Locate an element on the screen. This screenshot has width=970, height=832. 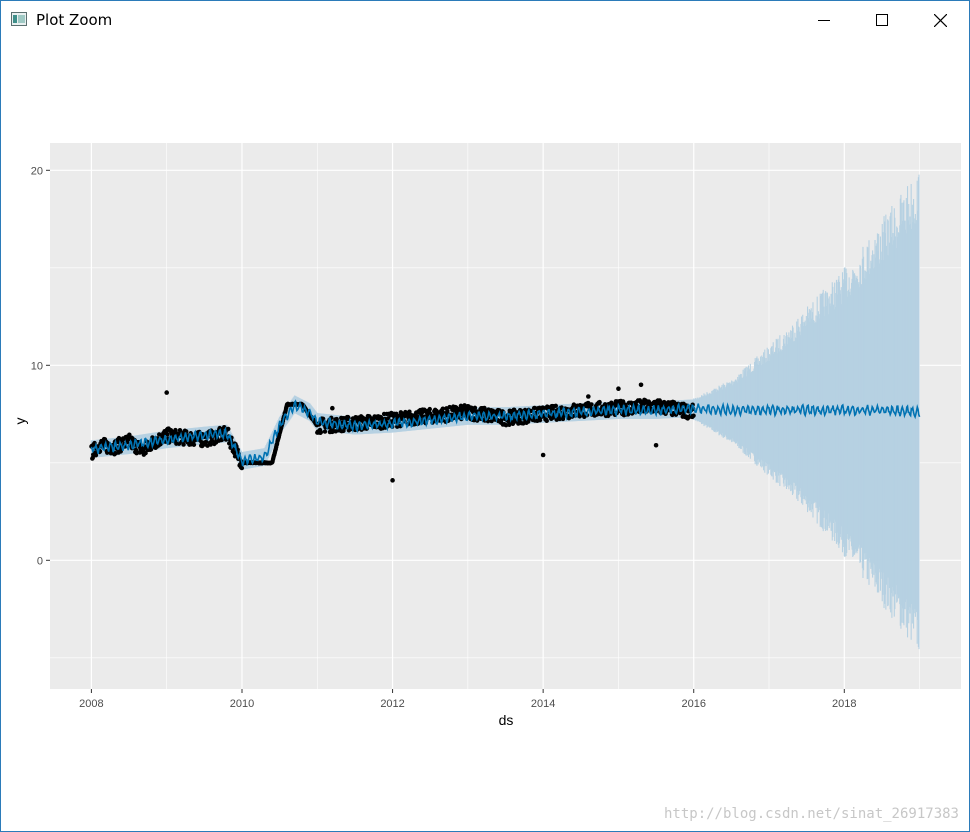
forecast-line is located at coordinates (505, 433).